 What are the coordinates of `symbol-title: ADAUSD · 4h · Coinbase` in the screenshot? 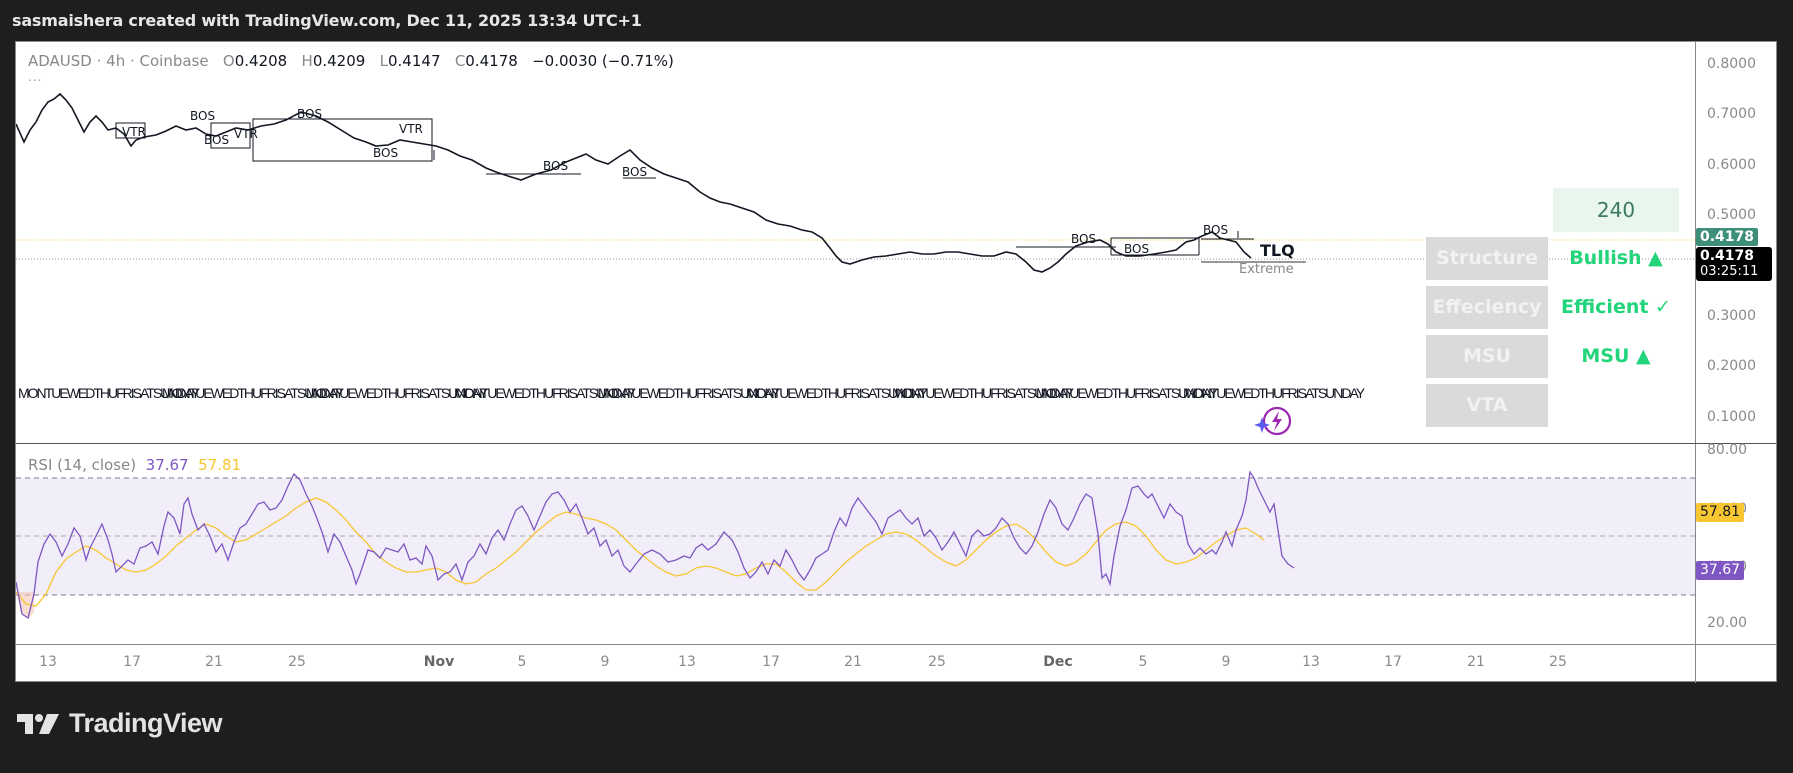 It's located at (118, 61).